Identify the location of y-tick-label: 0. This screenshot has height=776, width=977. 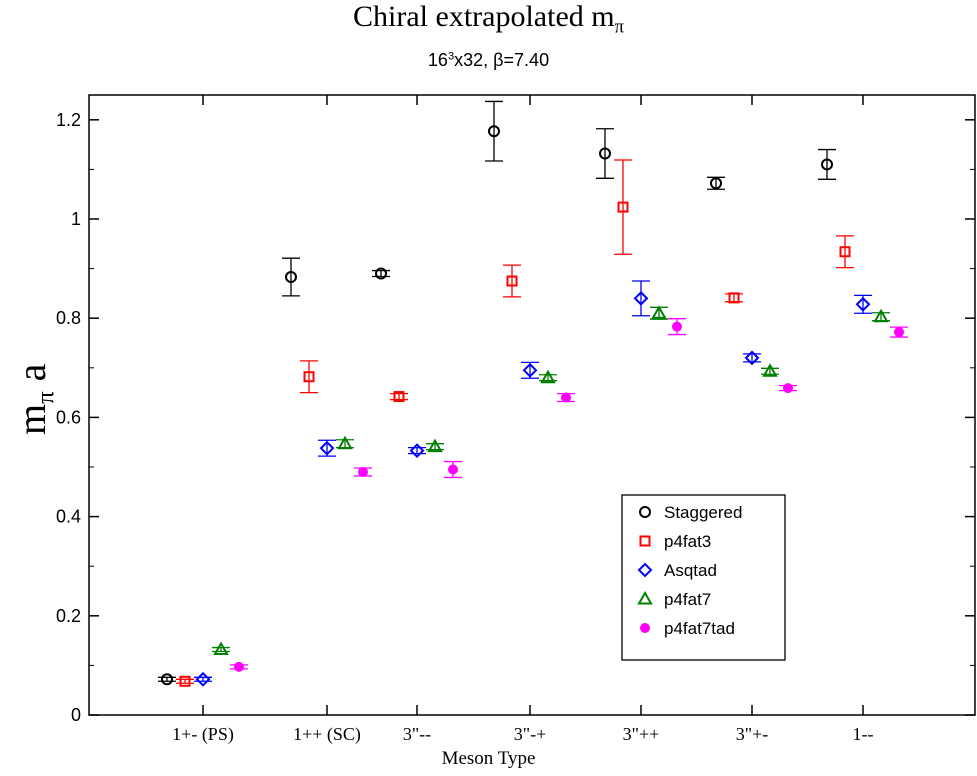
(76, 715).